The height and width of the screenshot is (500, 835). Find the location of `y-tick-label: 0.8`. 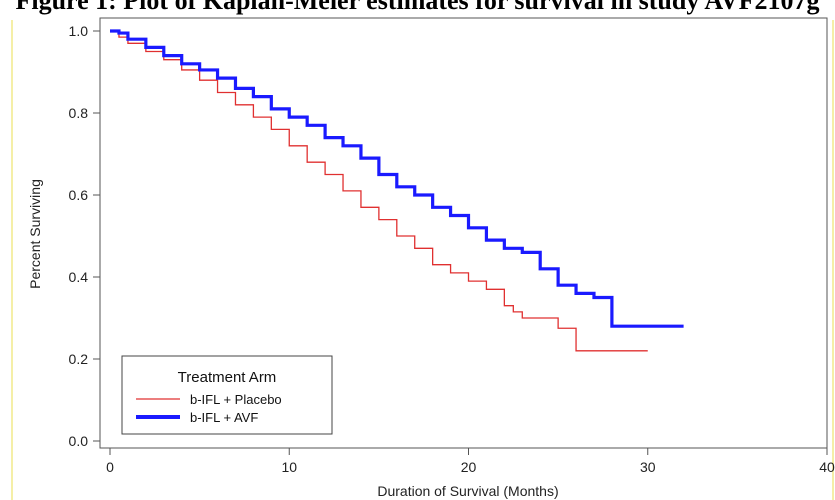

y-tick-label: 0.8 is located at coordinates (79, 113).